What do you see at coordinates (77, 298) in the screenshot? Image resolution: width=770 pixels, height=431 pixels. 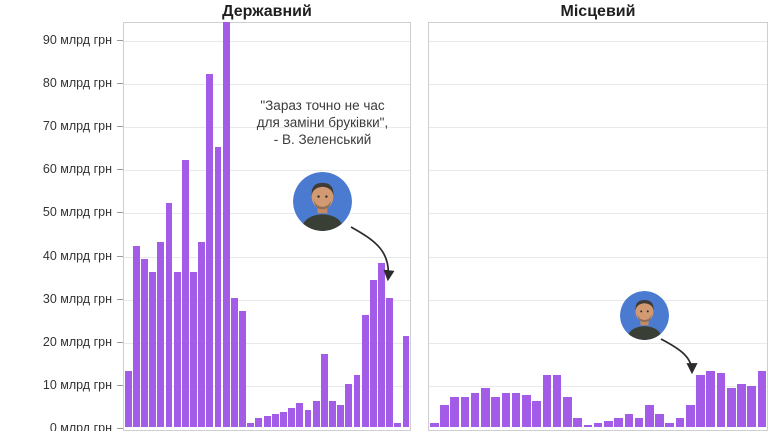 I see `y-axis-label: 30 млрд грн` at bounding box center [77, 298].